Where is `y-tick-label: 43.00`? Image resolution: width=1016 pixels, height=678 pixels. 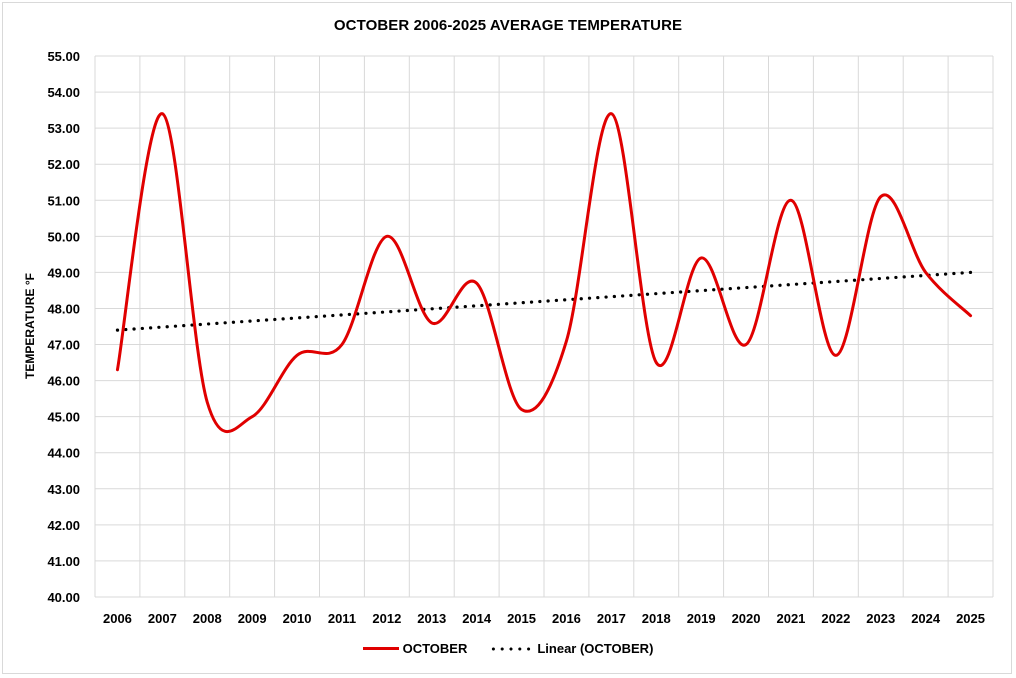
y-tick-label: 43.00 is located at coordinates (63, 489).